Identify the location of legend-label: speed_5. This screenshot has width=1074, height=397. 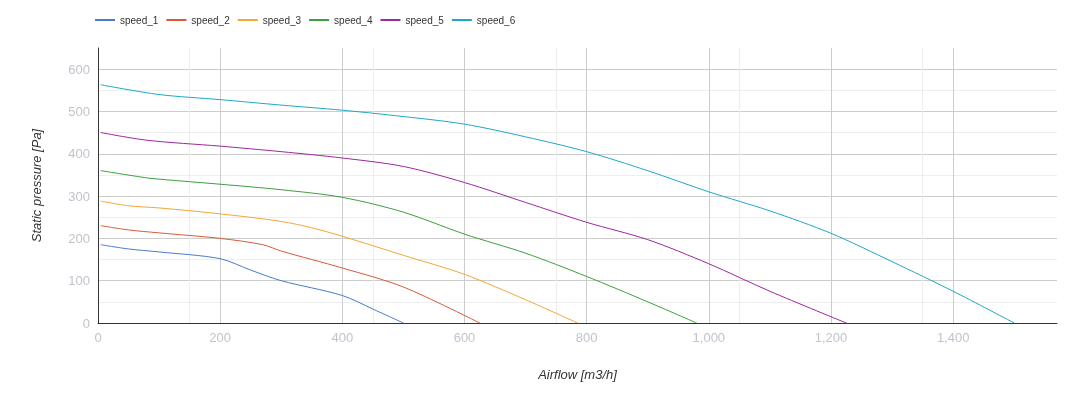
(425, 20).